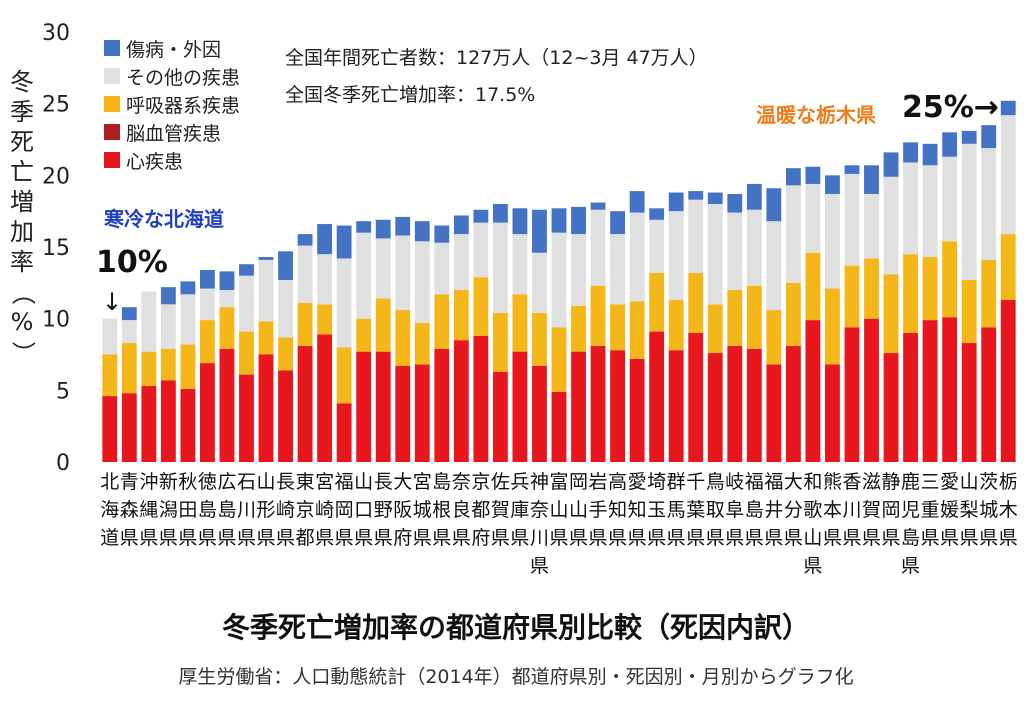 This screenshot has width=1032, height=721. I want to click on x-tick-char: 滋, so click(871, 482).